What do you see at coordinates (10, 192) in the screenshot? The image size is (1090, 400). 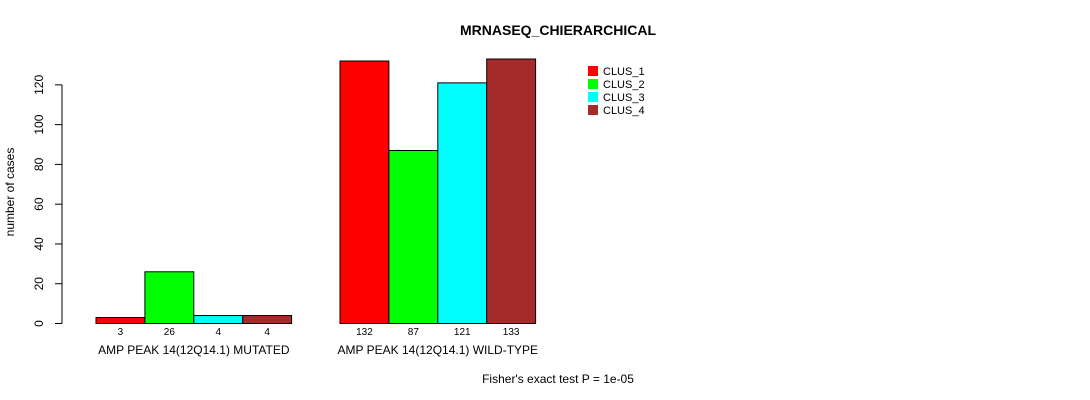 I see `y-axis-label: number of cases` at bounding box center [10, 192].